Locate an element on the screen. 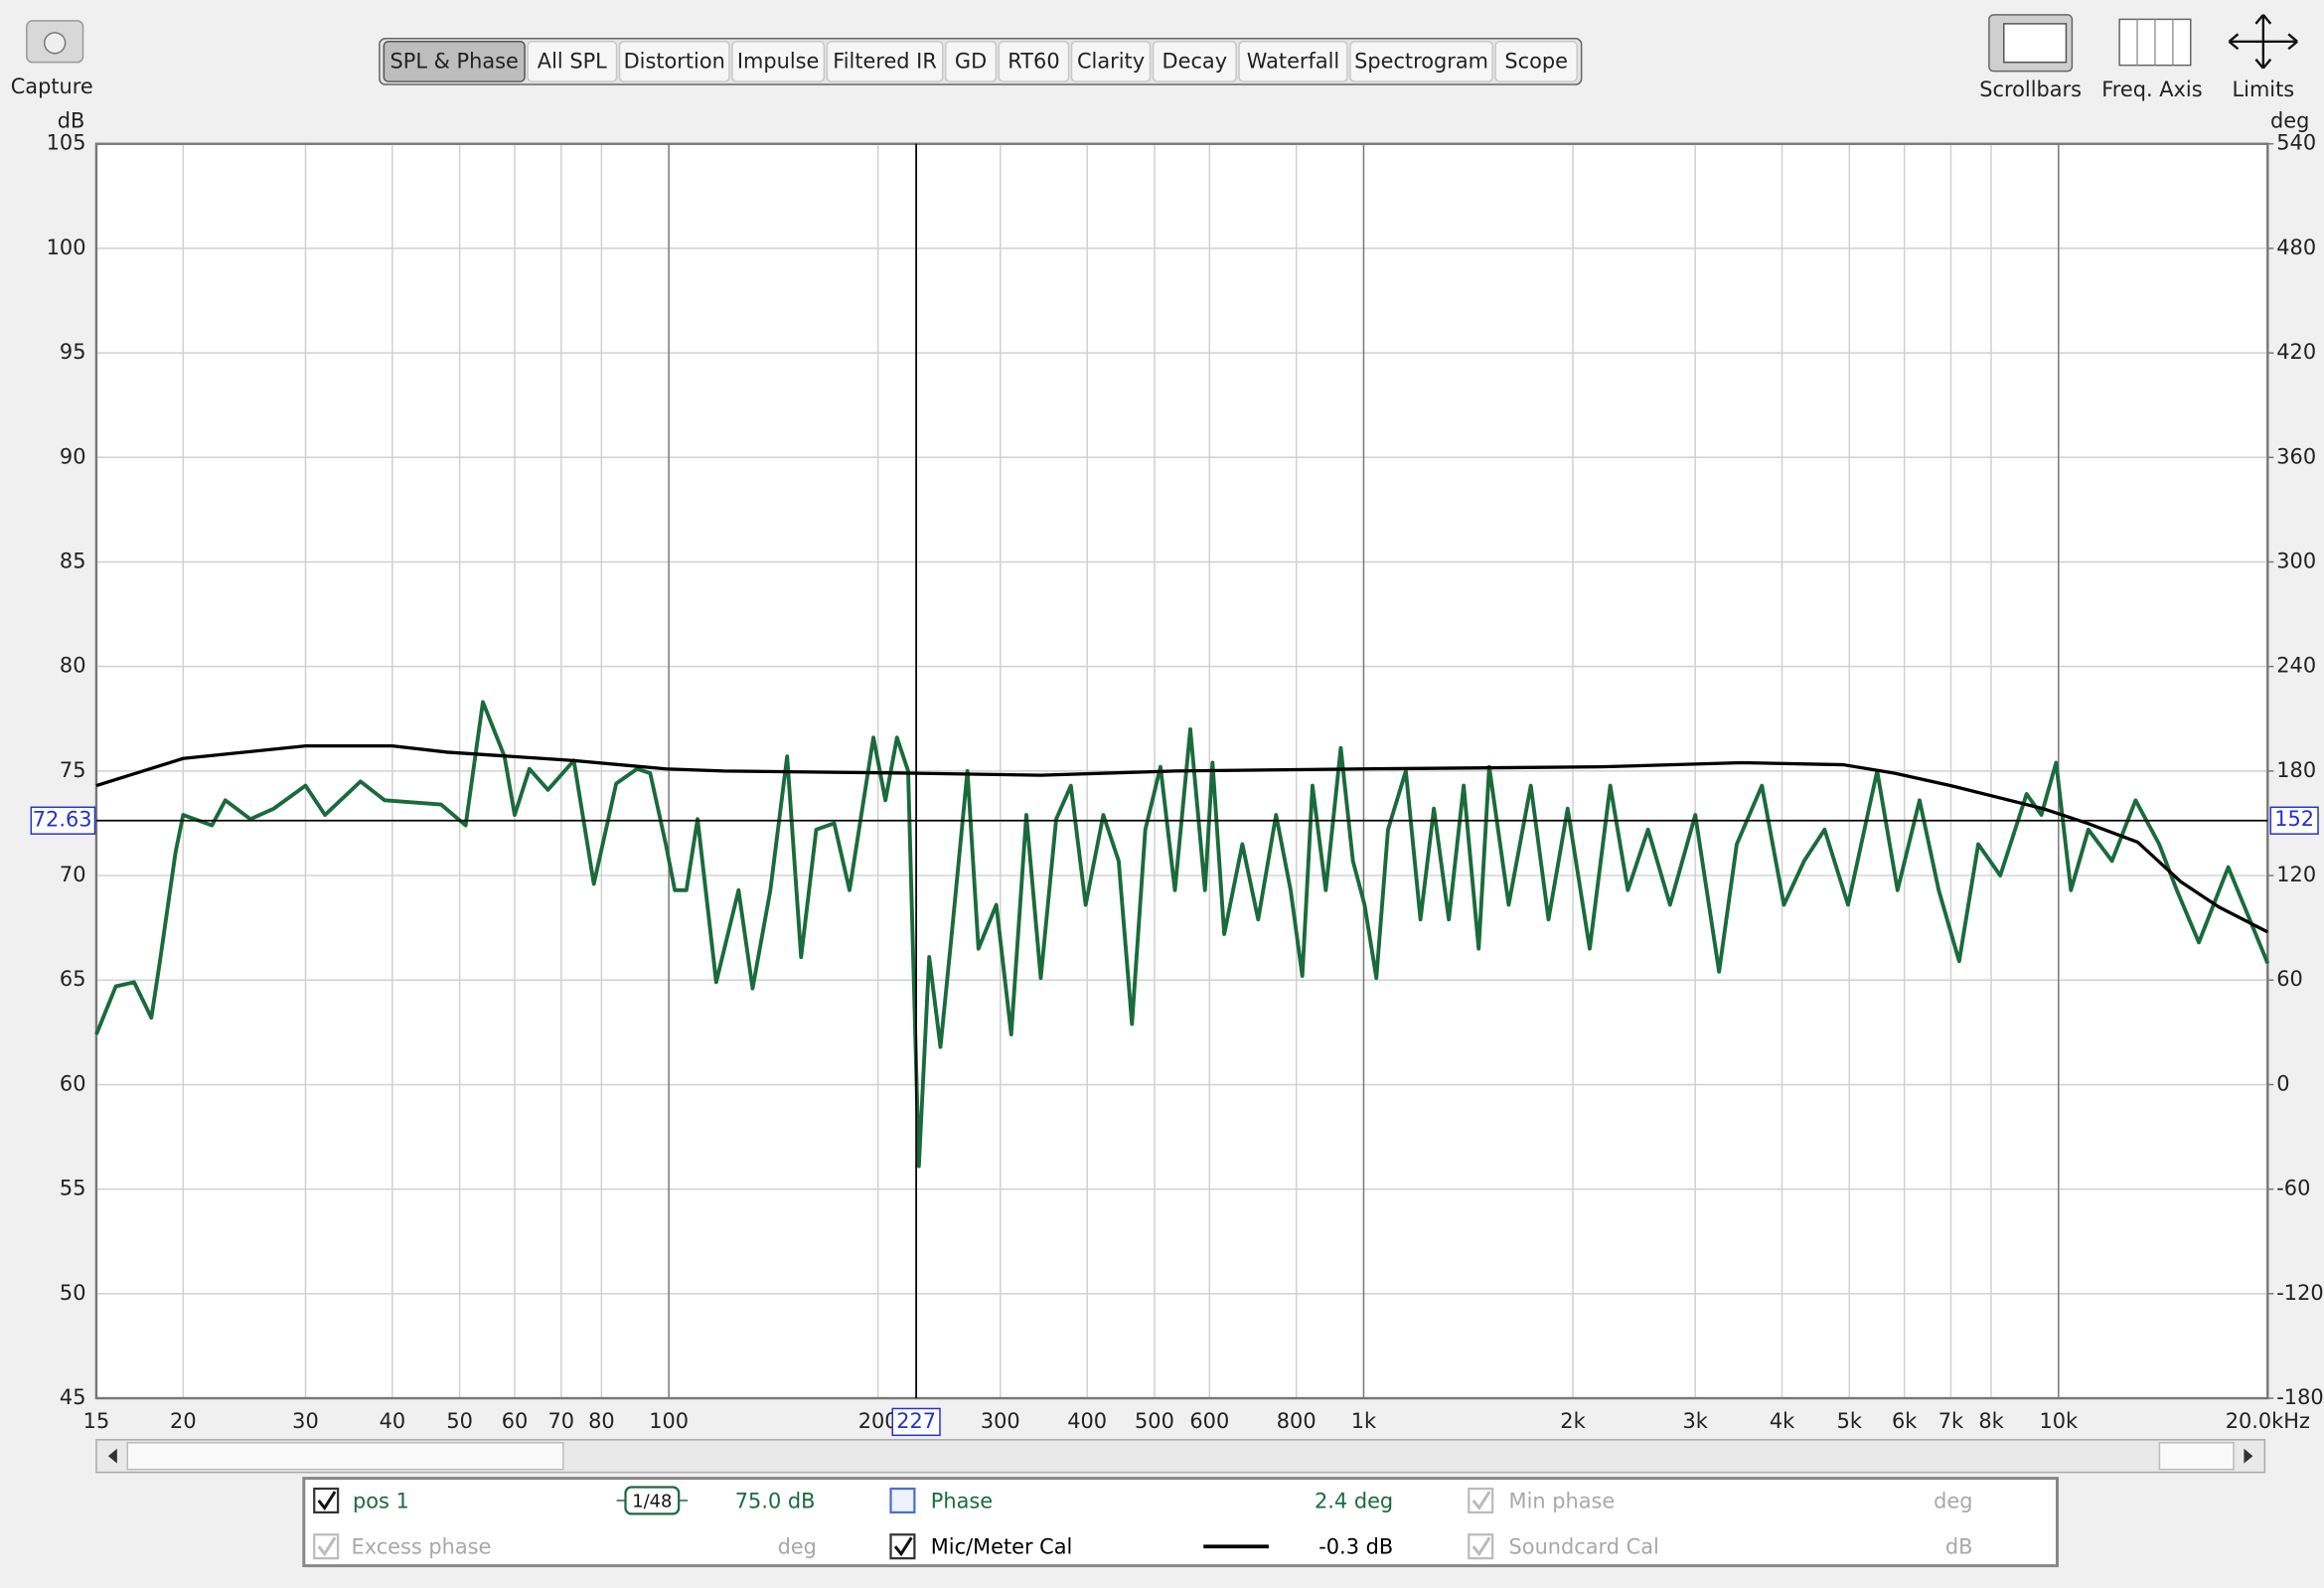 This screenshot has height=1588, width=2324. tab-label: All SPL is located at coordinates (572, 62).